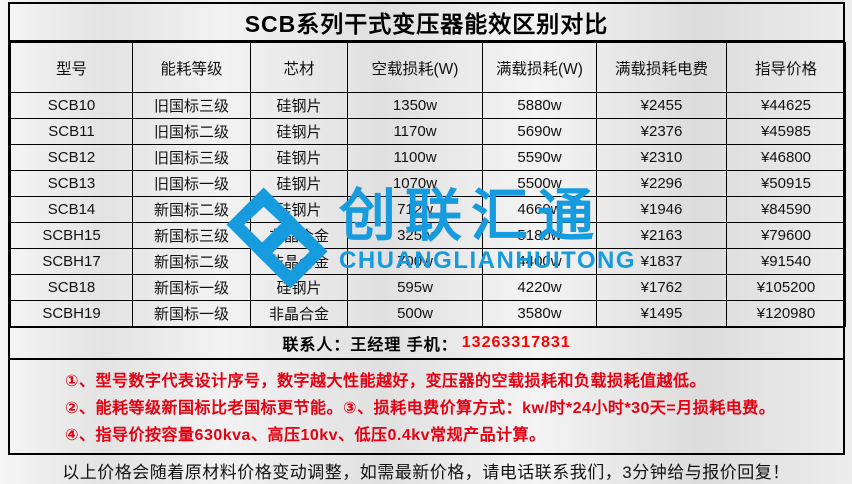 This screenshot has width=852, height=484. Describe the element at coordinates (786, 183) in the screenshot. I see `table-cell: ¥50915` at that location.